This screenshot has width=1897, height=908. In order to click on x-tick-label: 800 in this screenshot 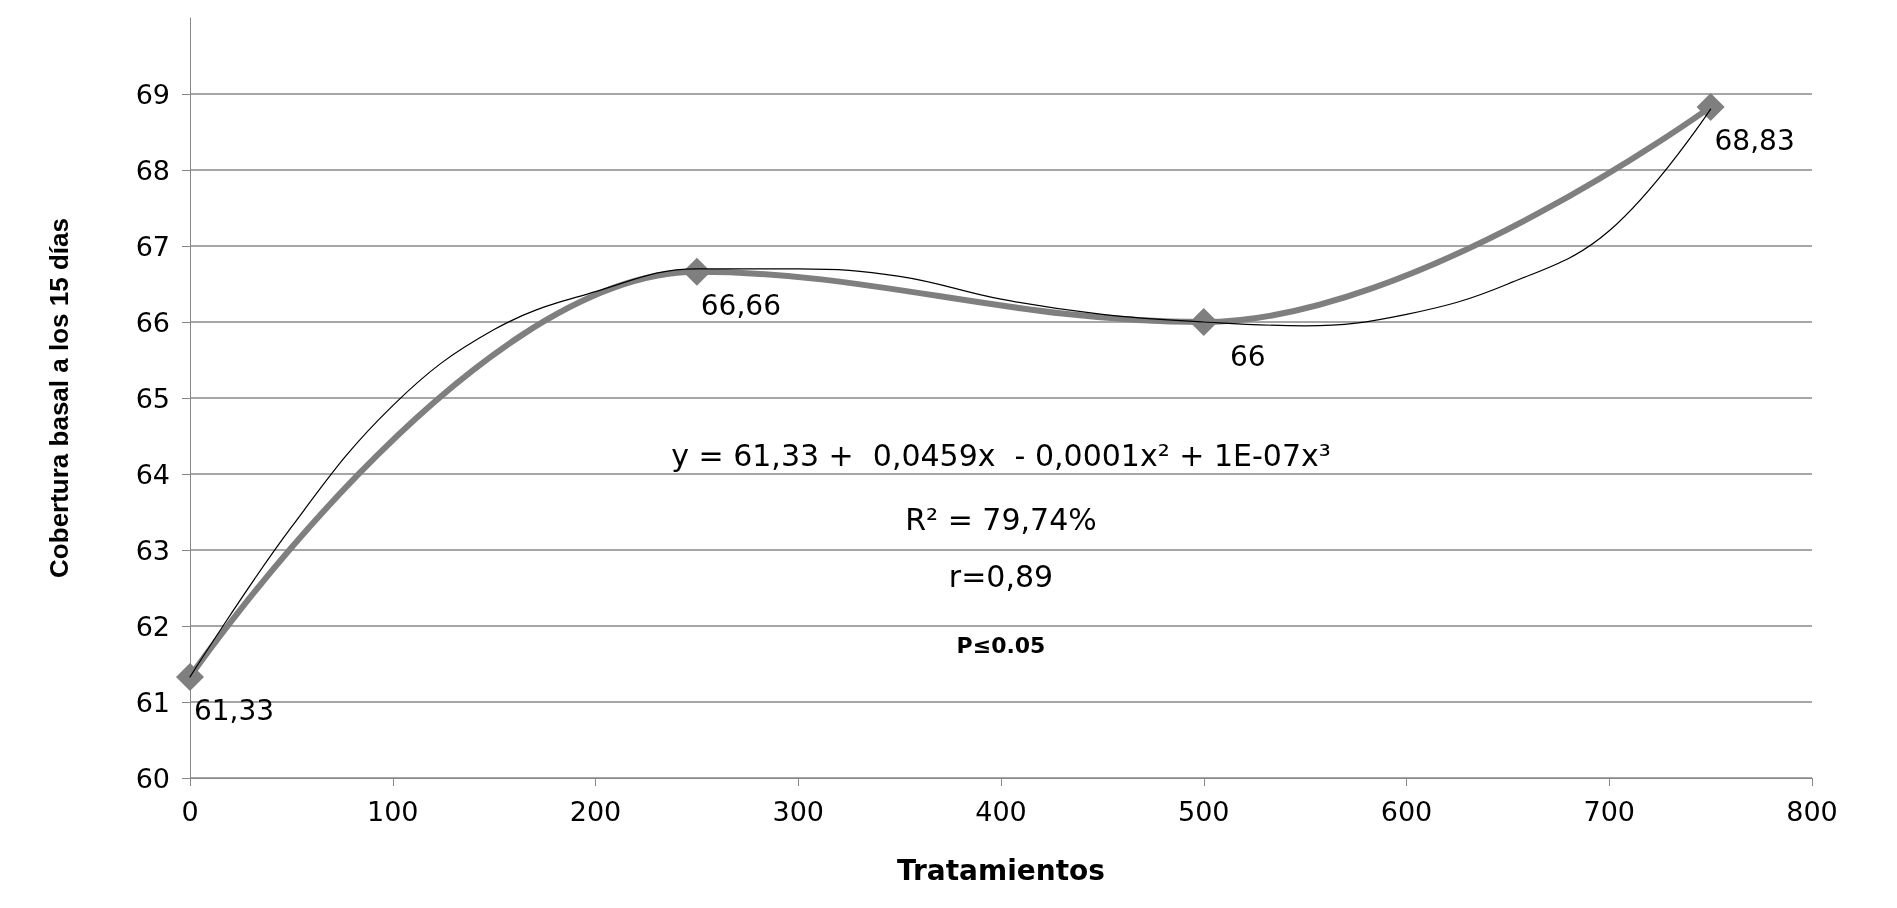, I will do `click(1812, 811)`.